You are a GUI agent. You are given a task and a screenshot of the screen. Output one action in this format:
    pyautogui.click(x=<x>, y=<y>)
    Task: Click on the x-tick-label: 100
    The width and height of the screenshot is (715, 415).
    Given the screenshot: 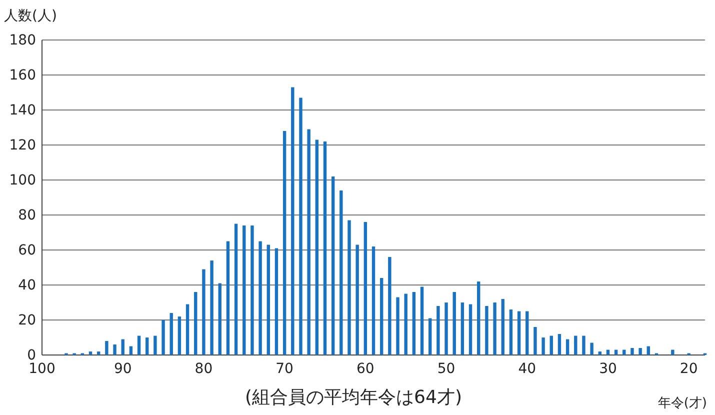 What is the action you would take?
    pyautogui.click(x=42, y=368)
    